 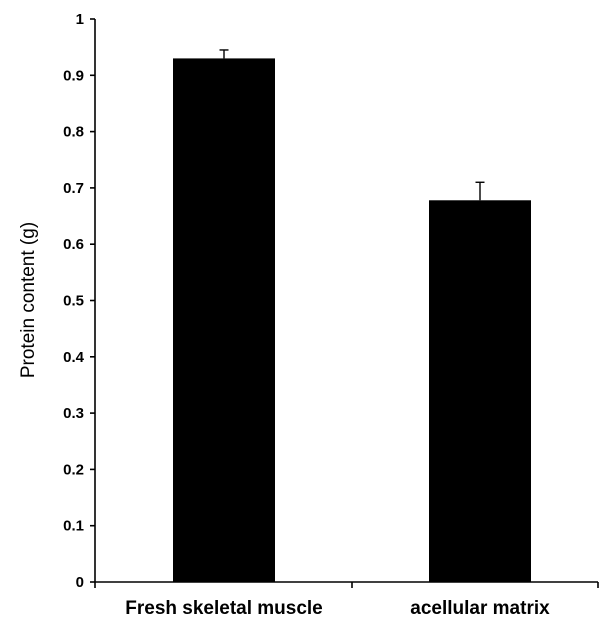 What do you see at coordinates (80, 19) in the screenshot?
I see `y-tick-label: 1` at bounding box center [80, 19].